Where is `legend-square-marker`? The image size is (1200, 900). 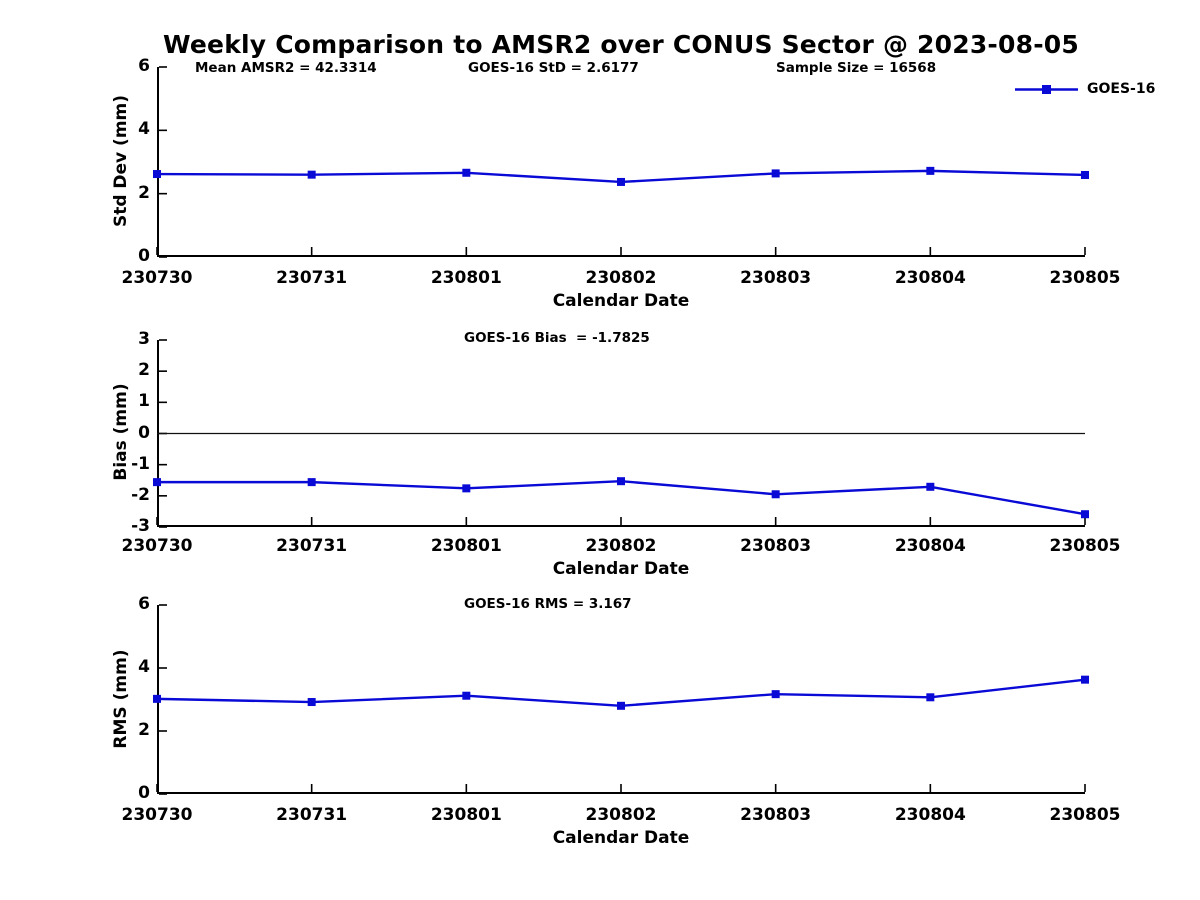
legend-square-marker is located at coordinates (1046, 89).